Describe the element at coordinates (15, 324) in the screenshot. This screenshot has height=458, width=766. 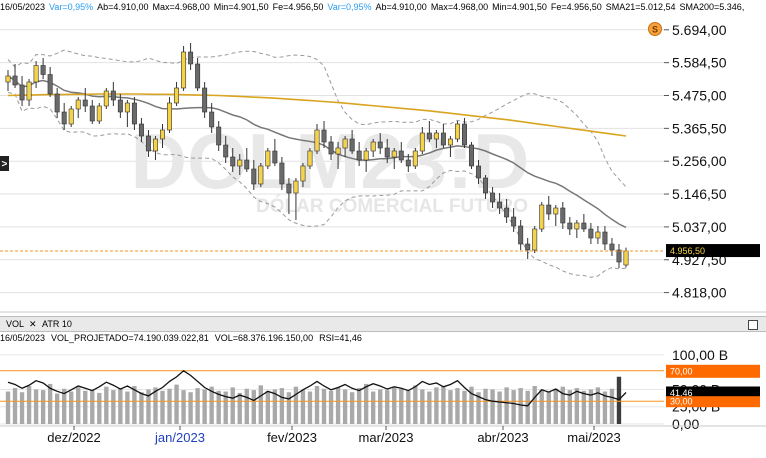
I see `tab-vol: VOL` at that location.